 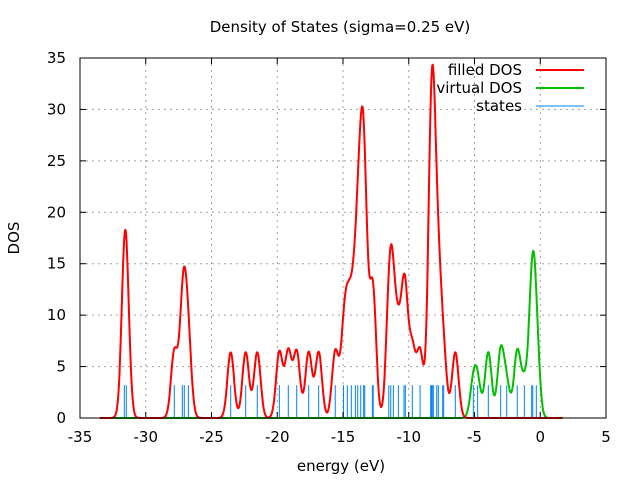 I want to click on y-tick-label: 5, so click(x=61, y=367).